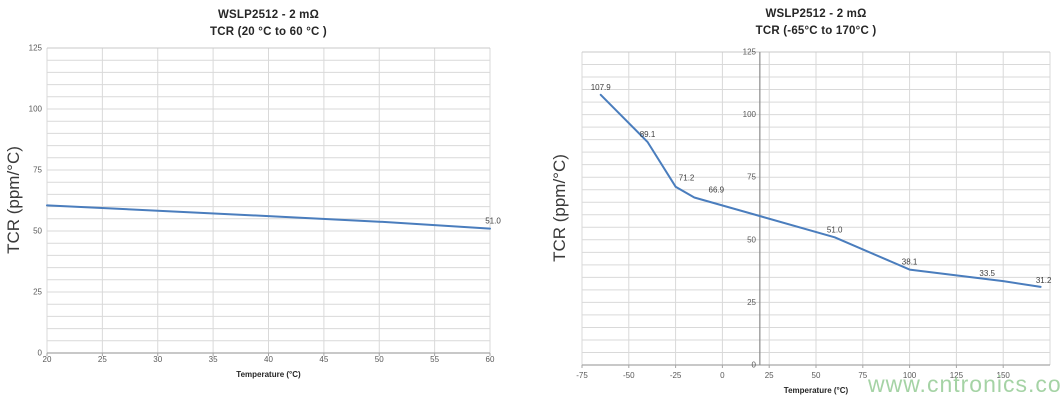  What do you see at coordinates (1044, 280) in the screenshot?
I see `data-label: 31.2` at bounding box center [1044, 280].